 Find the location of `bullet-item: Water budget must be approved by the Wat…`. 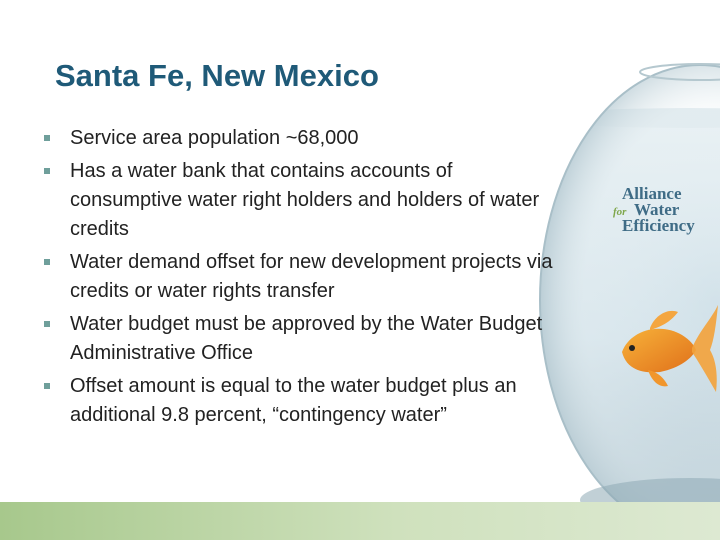

bullet-item: Water budget must be approved by the Wat… is located at coordinates (299, 339).